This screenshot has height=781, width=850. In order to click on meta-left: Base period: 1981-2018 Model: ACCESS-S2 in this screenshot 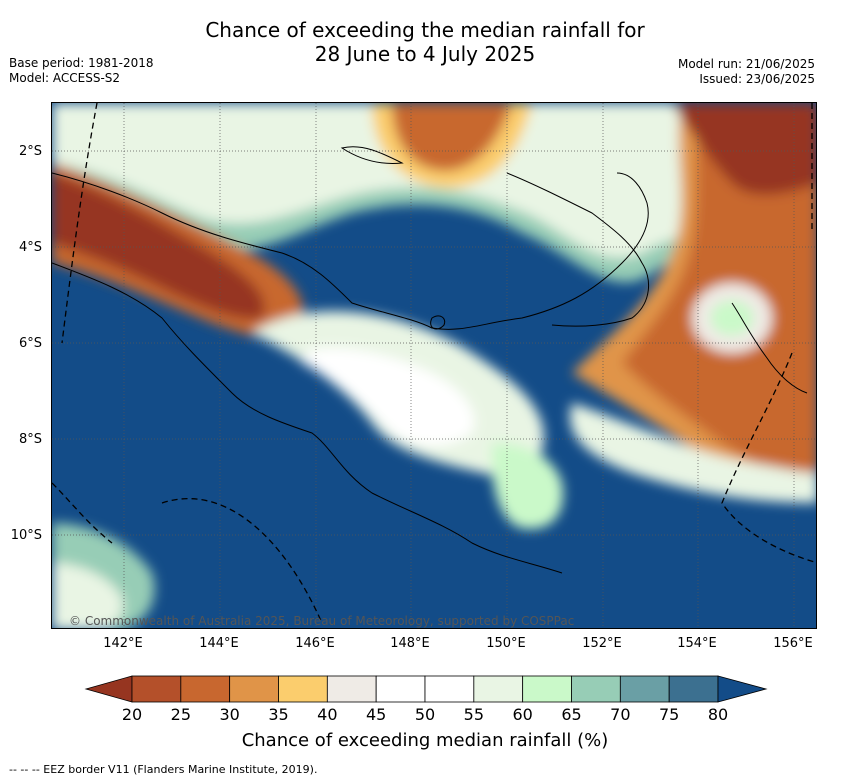, I will do `click(81, 71)`.